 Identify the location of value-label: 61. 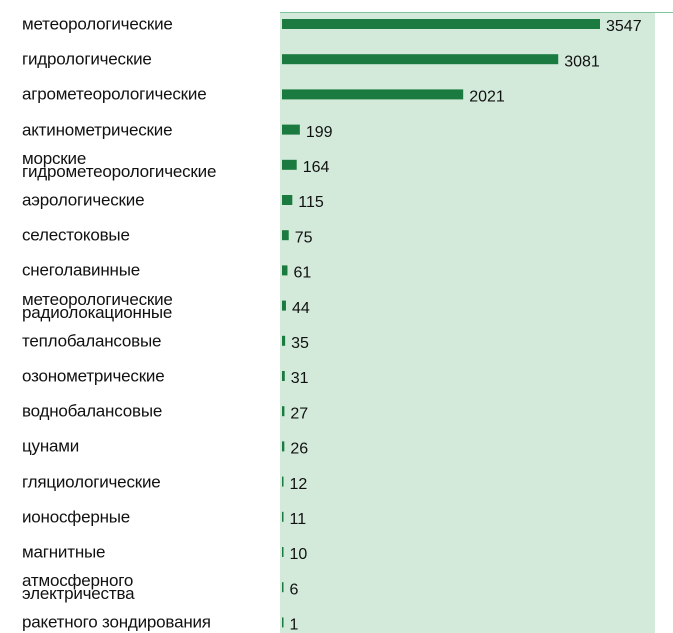
(302, 273).